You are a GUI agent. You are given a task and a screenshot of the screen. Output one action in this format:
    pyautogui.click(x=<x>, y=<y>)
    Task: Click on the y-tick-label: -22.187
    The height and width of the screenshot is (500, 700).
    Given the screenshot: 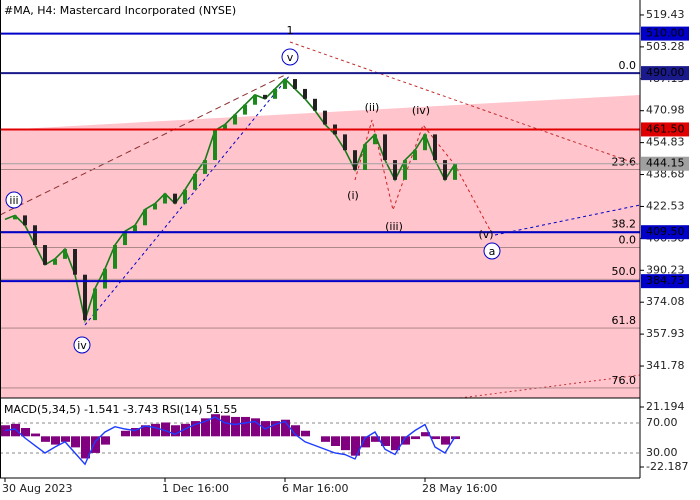 What is the action you would take?
    pyautogui.click(x=667, y=466)
    